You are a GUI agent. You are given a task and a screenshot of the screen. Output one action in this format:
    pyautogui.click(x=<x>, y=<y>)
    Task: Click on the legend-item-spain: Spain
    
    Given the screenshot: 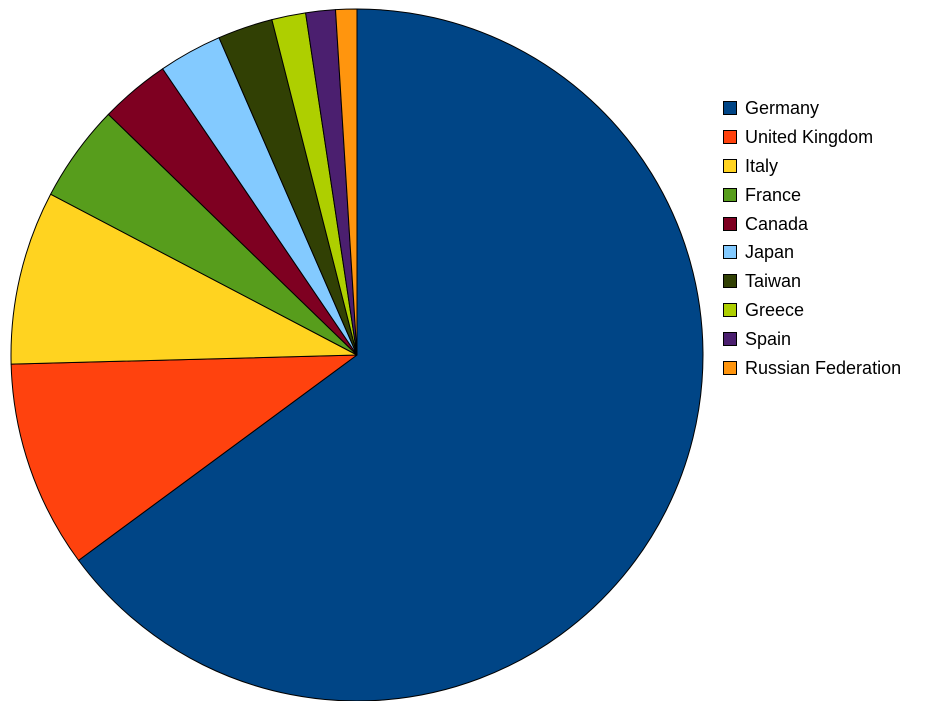 What is the action you would take?
    pyautogui.click(x=812, y=338)
    